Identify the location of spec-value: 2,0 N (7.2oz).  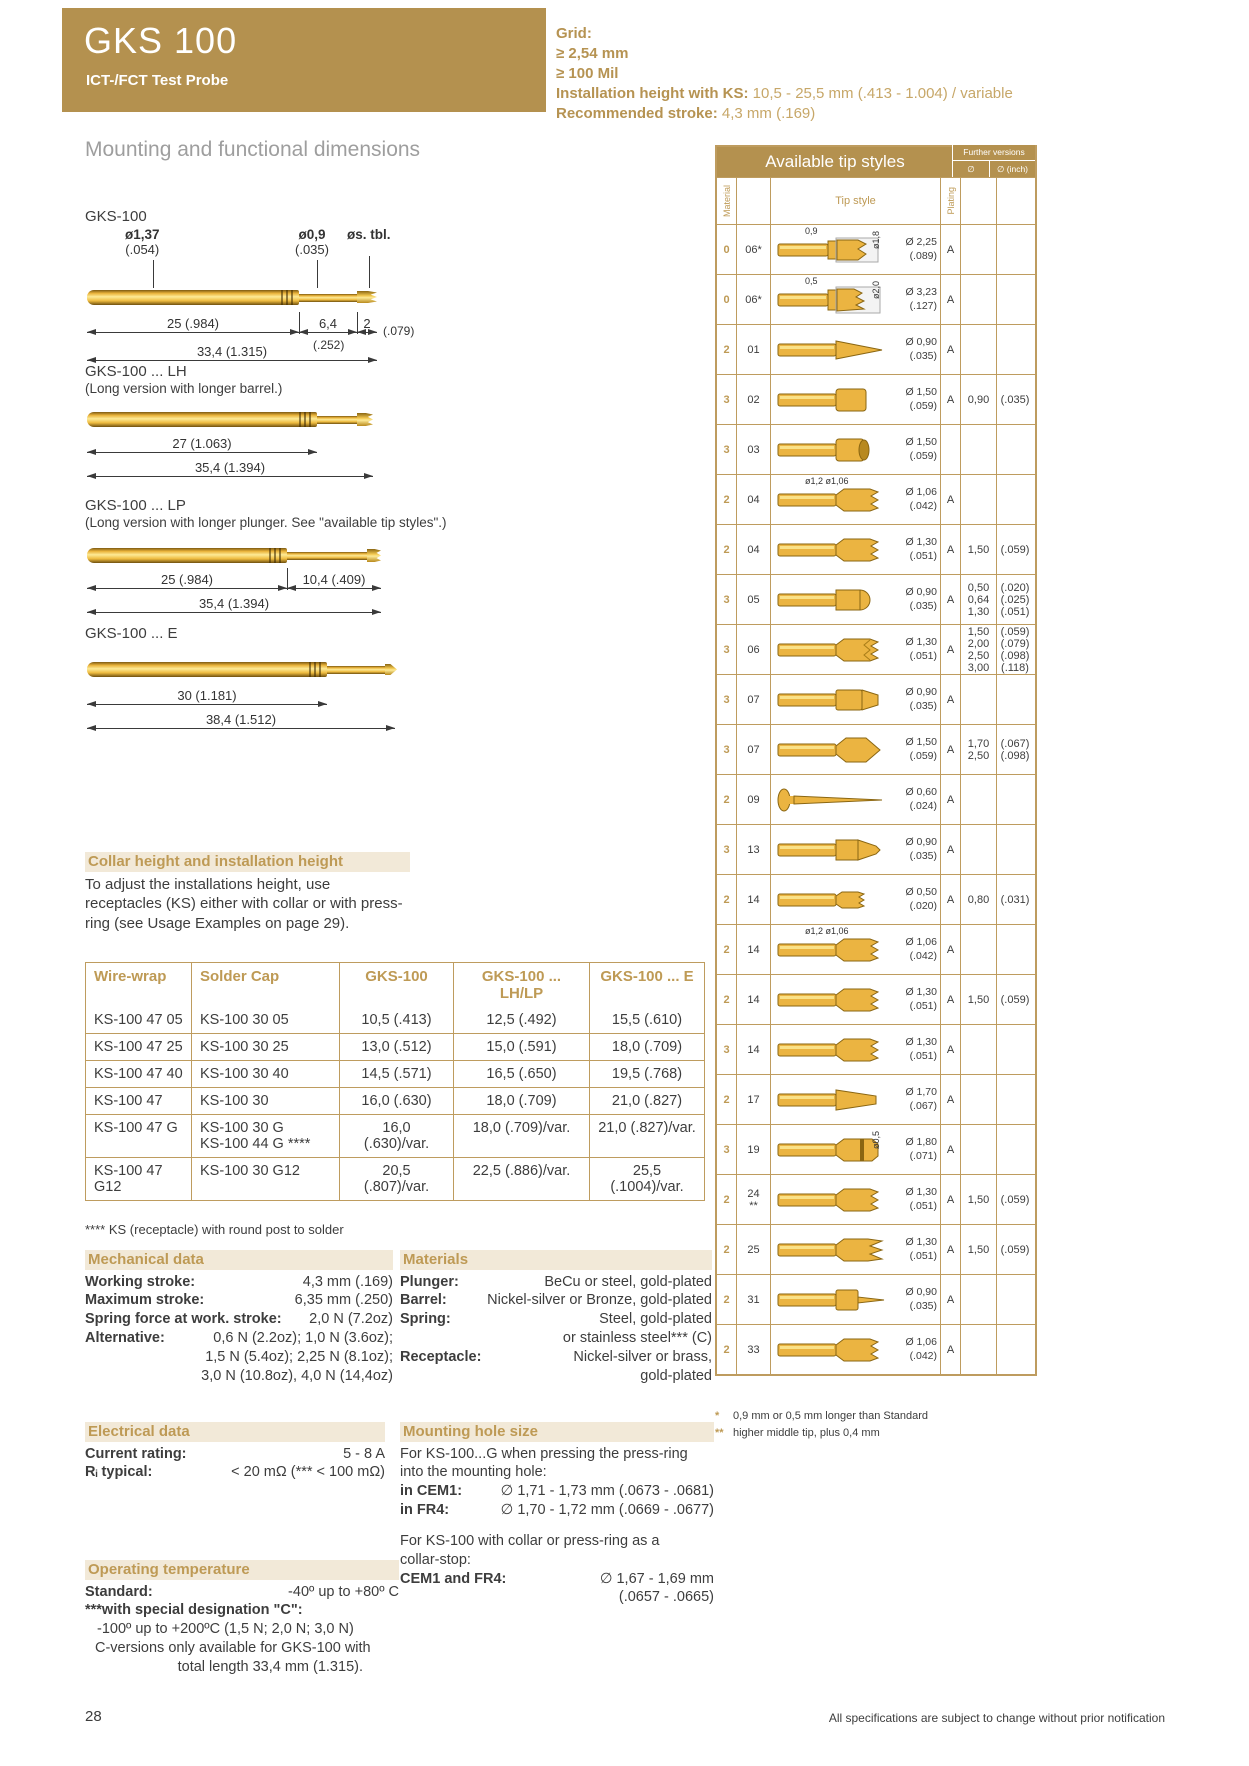
(351, 1319).